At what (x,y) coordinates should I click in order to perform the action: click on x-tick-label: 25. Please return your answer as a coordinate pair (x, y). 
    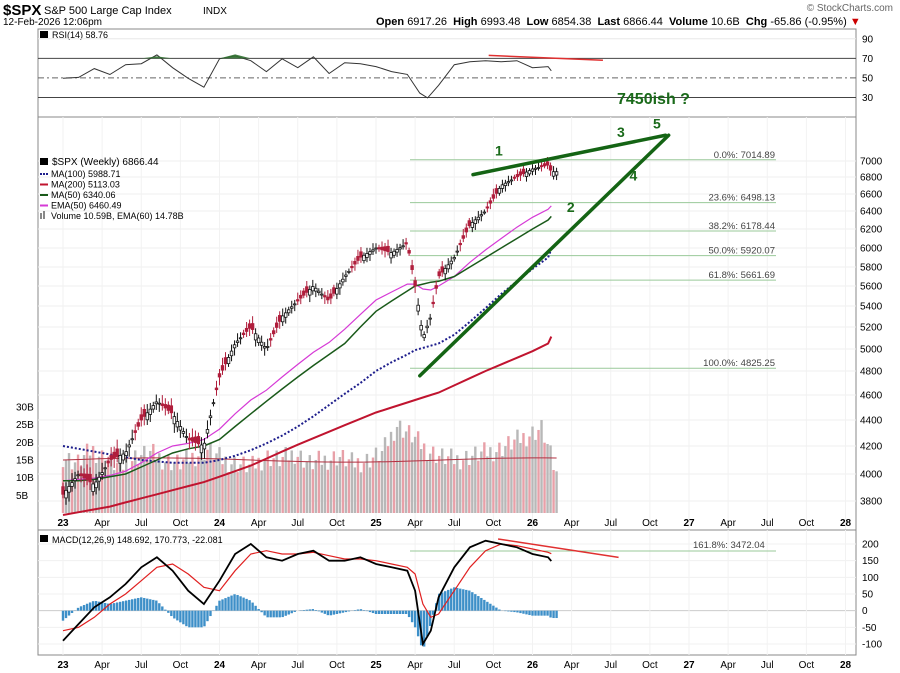
    Looking at the image, I should click on (376, 523).